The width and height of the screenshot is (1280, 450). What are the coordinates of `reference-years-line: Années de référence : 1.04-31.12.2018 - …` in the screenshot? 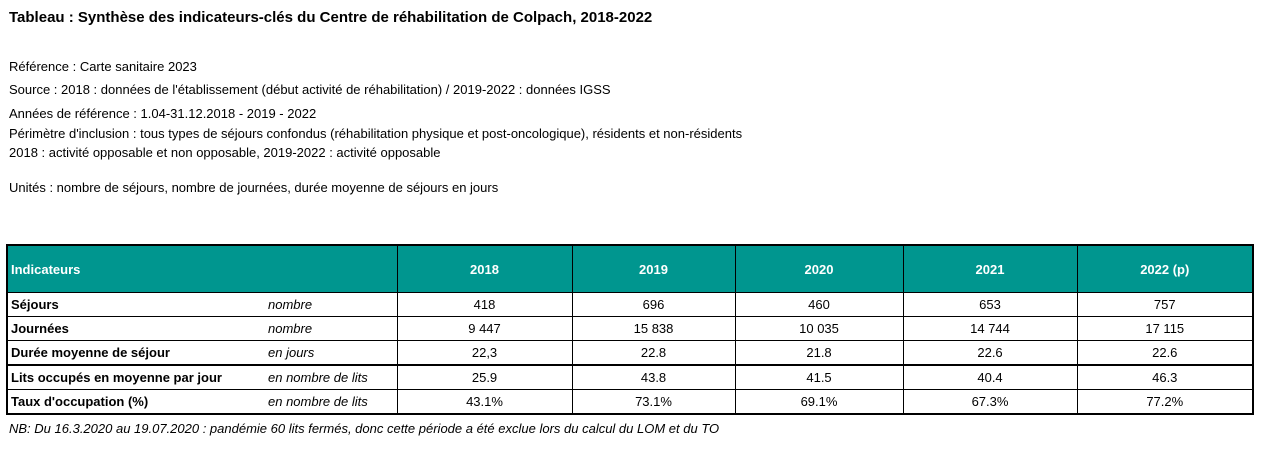 It's located at (163, 113).